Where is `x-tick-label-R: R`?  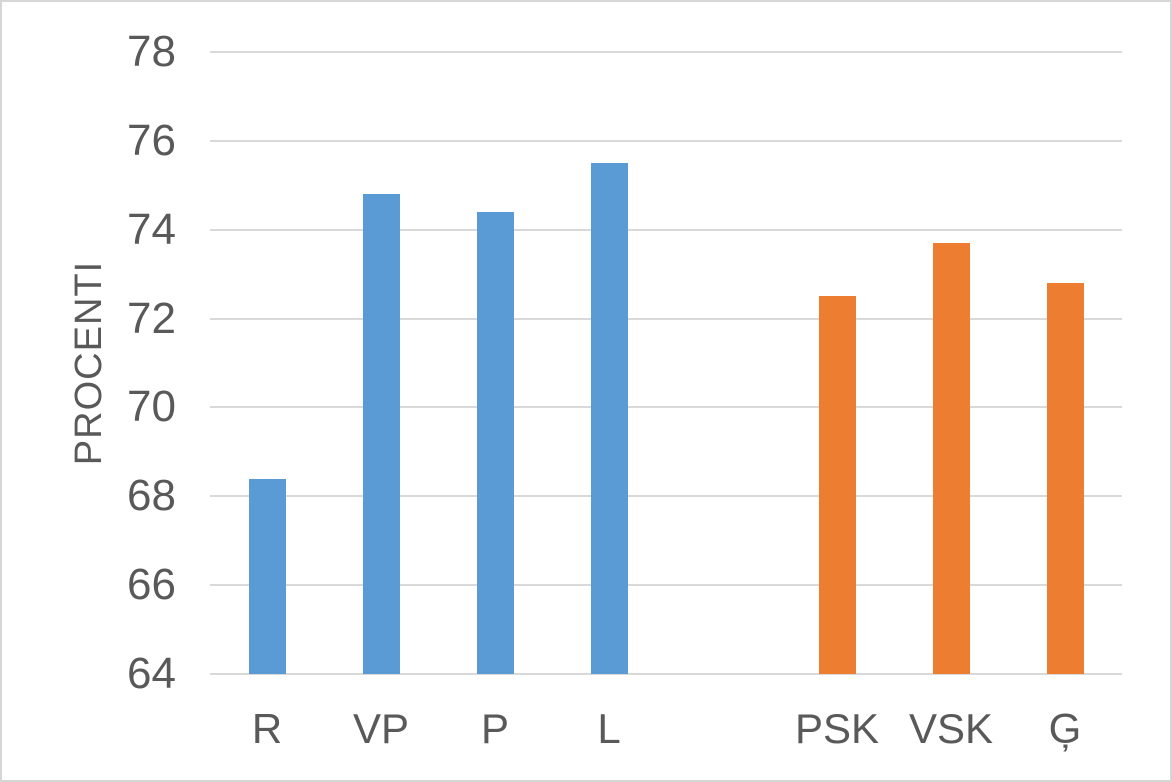
x-tick-label-R: R is located at coordinates (267, 728).